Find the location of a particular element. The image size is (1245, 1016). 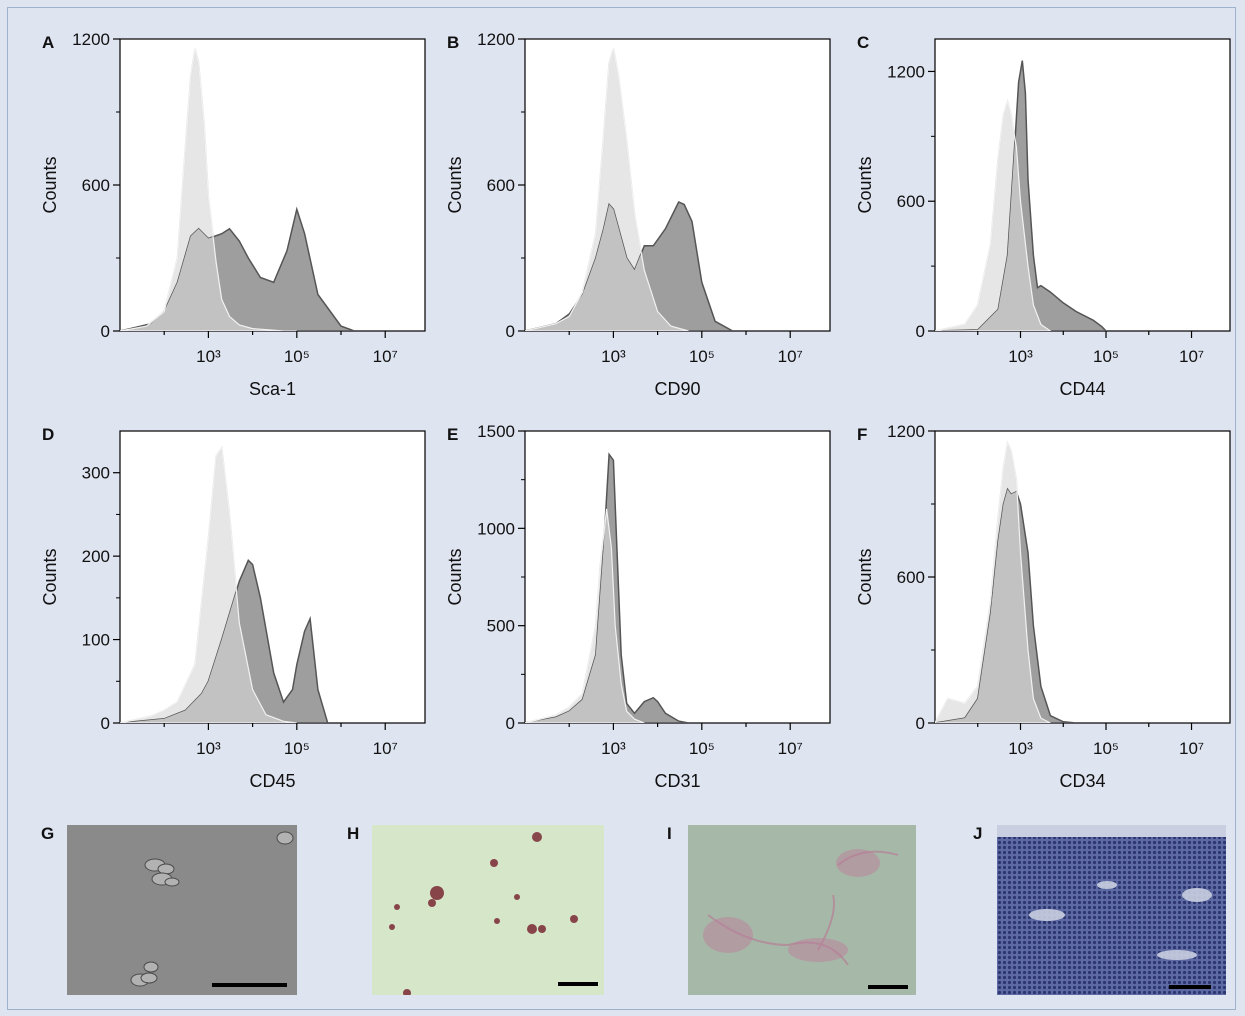

panel-letter-g: G is located at coordinates (48, 833).